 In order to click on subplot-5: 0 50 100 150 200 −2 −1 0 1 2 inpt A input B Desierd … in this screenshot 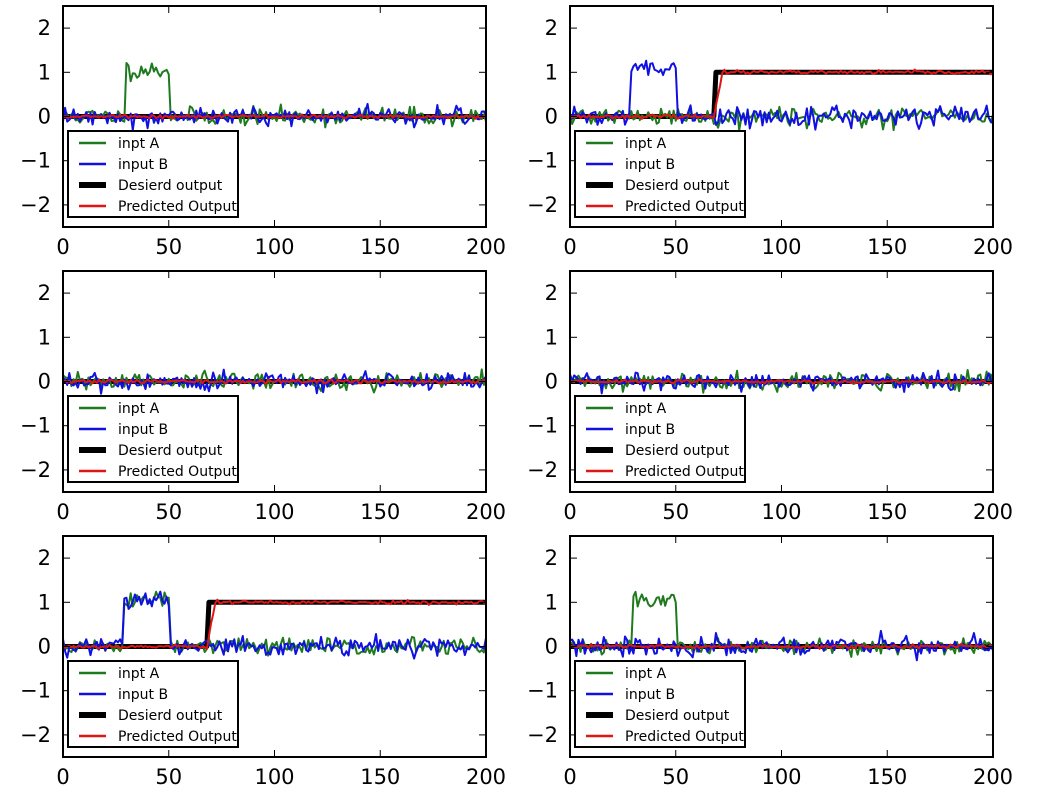, I will do `click(263, 662)`.